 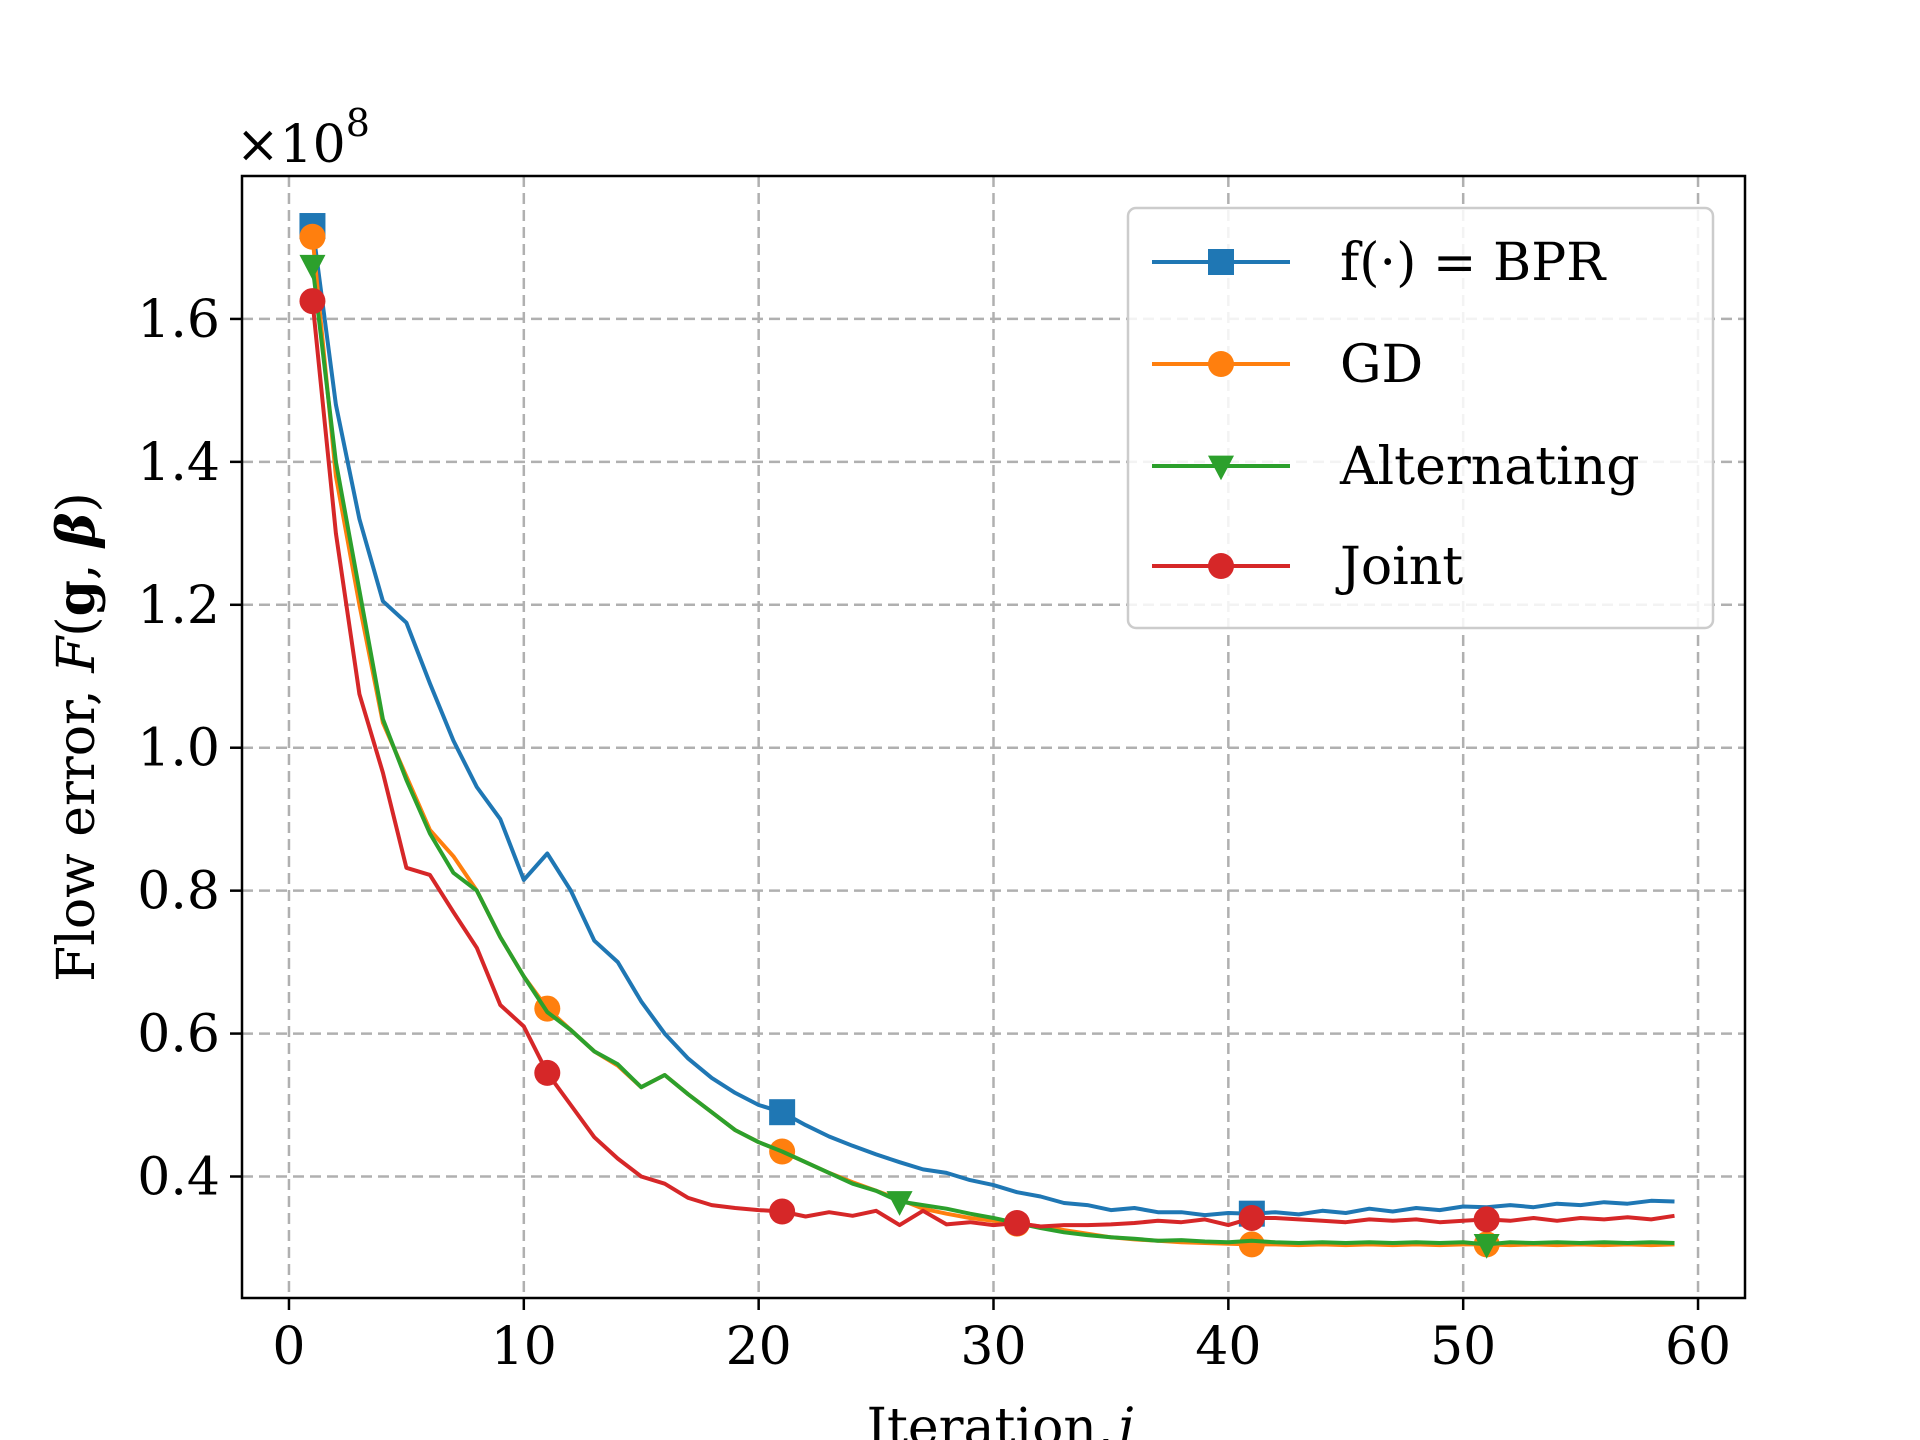 What do you see at coordinates (358, 123) in the screenshot?
I see `y-multiplier-exponent: 8` at bounding box center [358, 123].